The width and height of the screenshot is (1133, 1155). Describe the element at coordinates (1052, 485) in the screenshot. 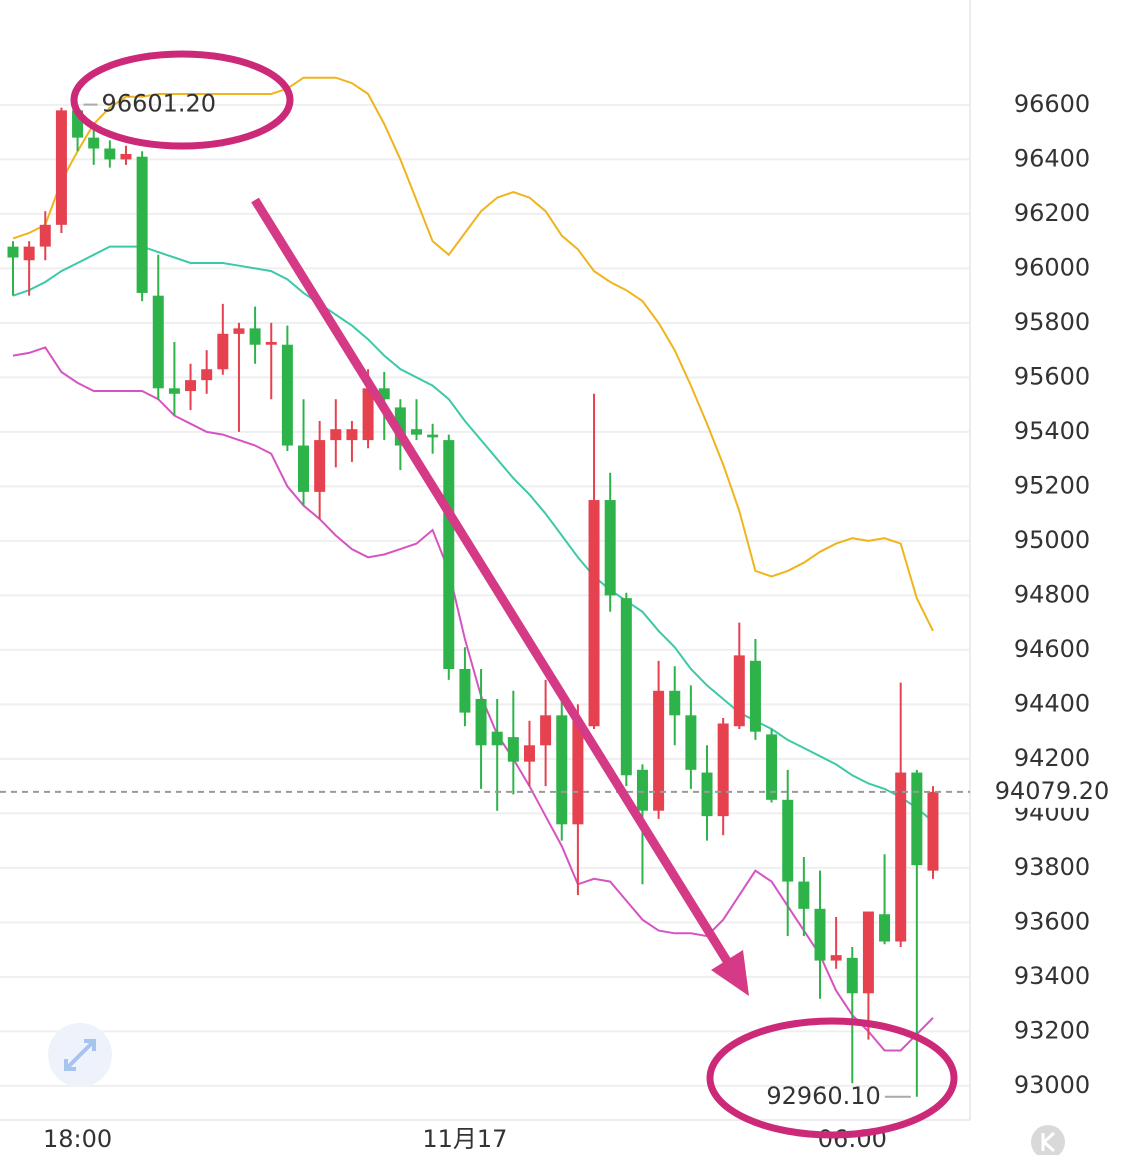

I see `y-tick-label: 95200` at that location.